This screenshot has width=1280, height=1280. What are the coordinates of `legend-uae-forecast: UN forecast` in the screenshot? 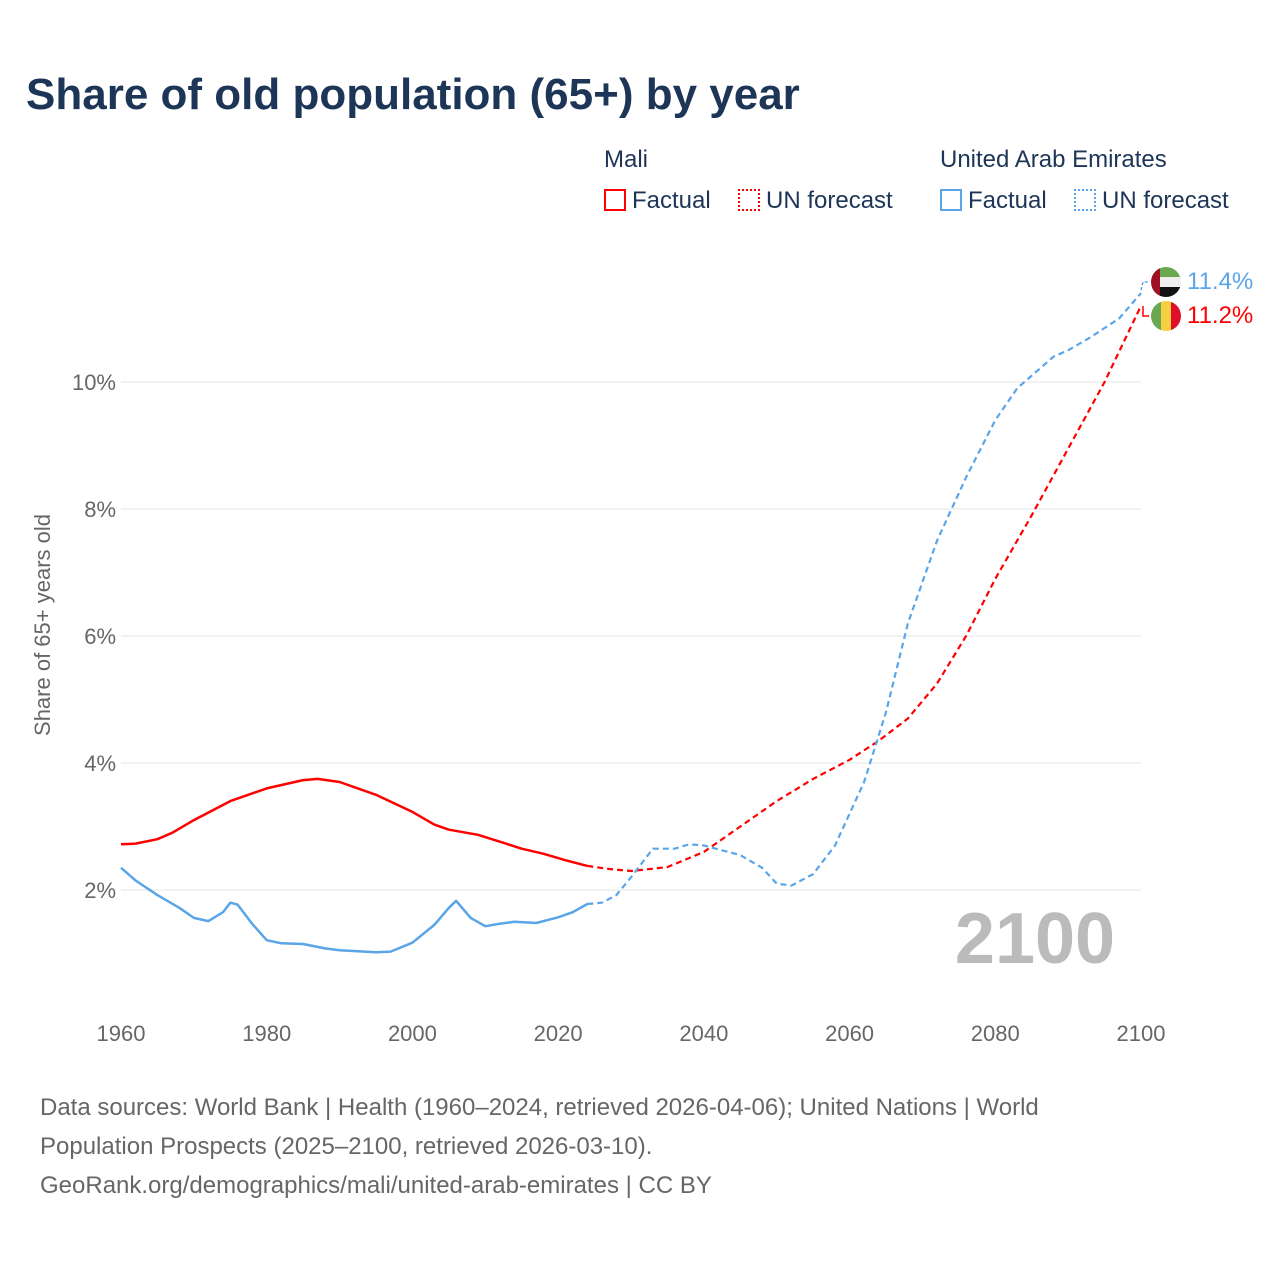 It's located at (1151, 201).